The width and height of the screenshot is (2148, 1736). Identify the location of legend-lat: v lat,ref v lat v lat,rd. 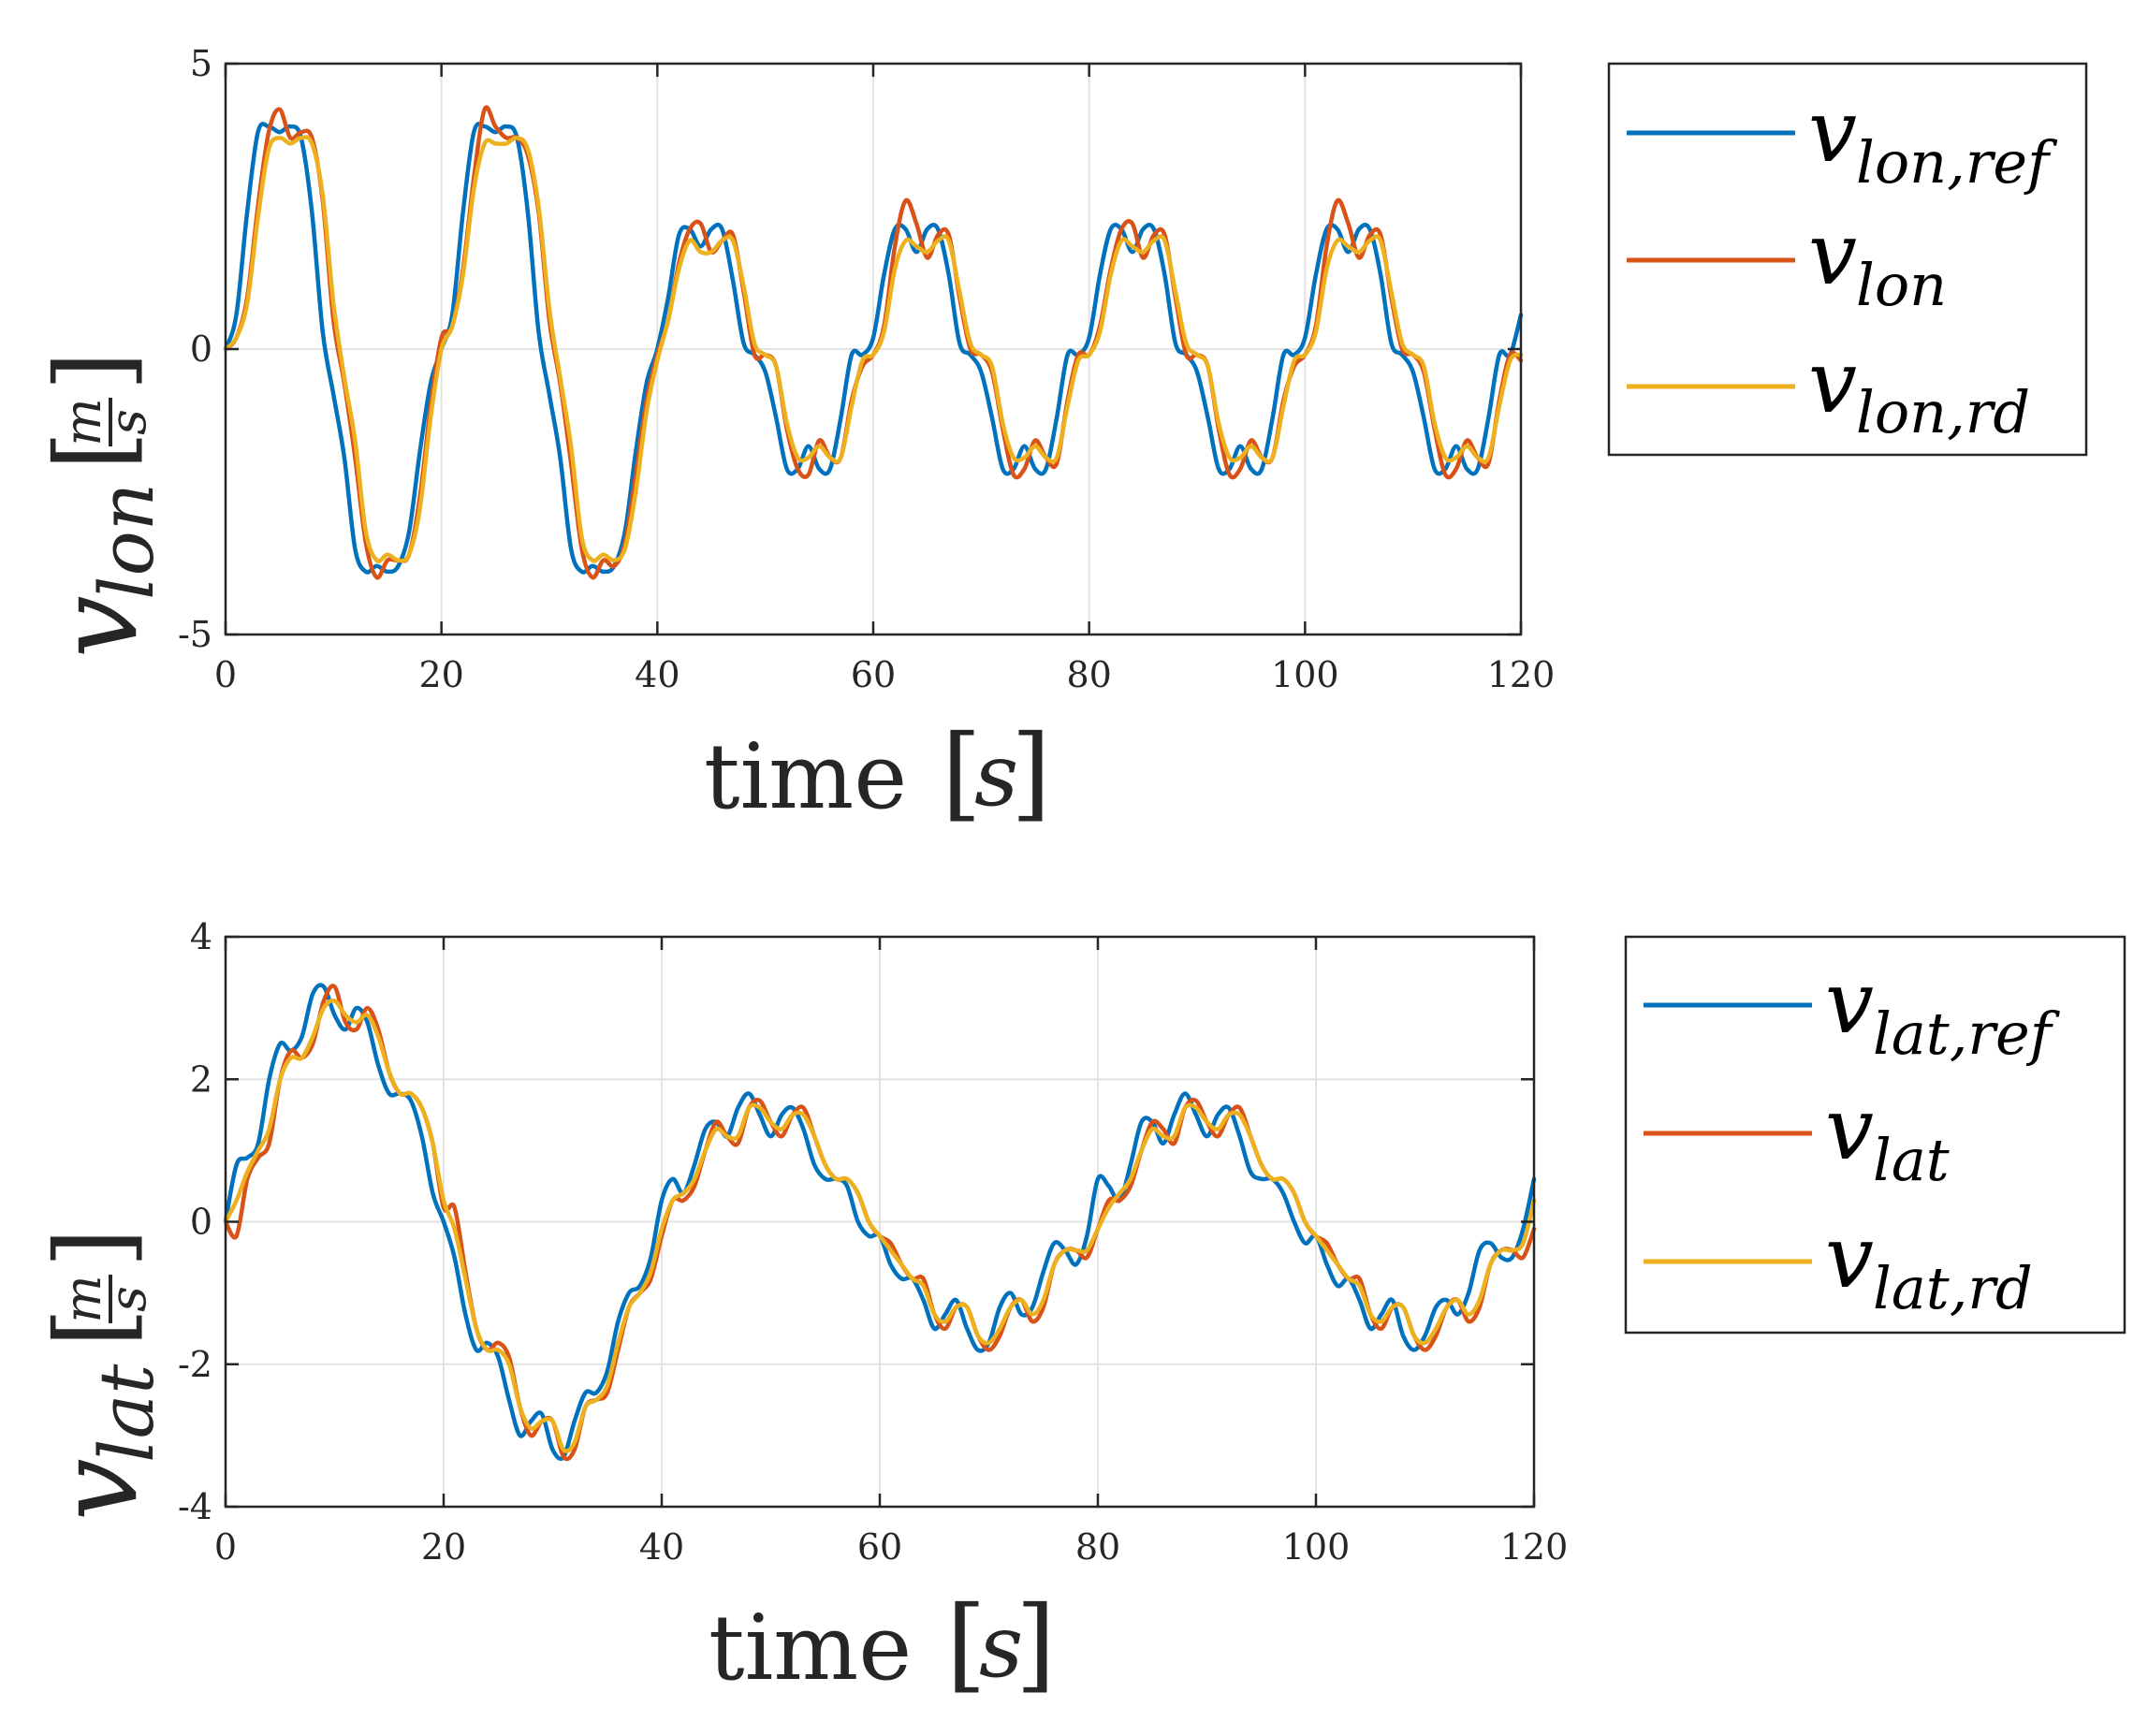
(1875, 1135).